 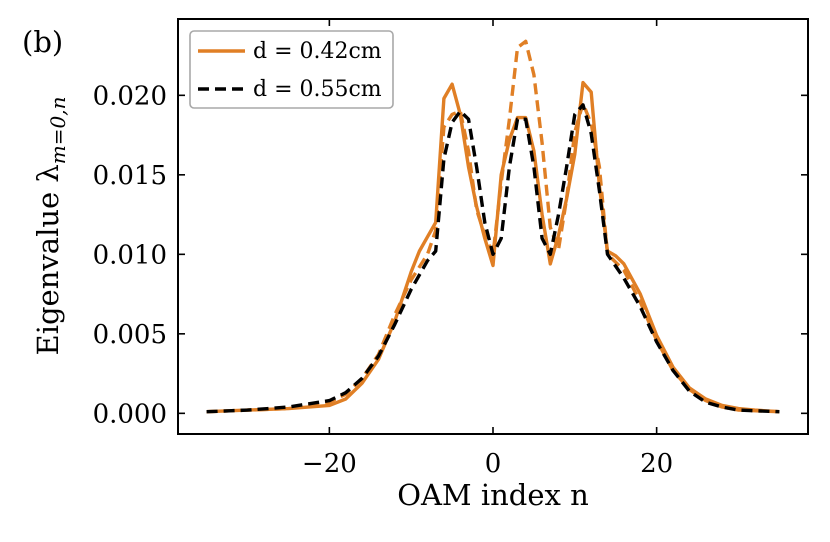 I want to click on panel-label: (b), so click(x=42, y=42).